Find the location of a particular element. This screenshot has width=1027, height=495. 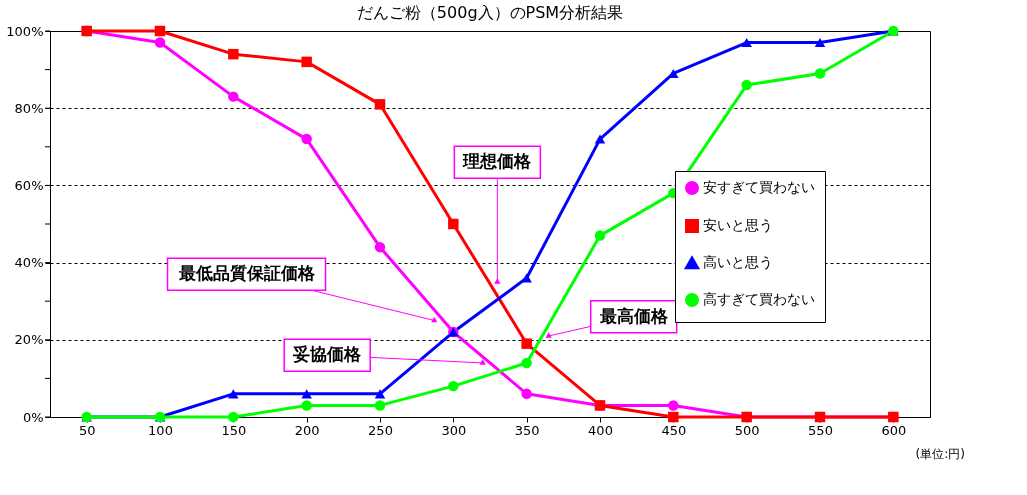

x-tick-label: 150 is located at coordinates (234, 430).